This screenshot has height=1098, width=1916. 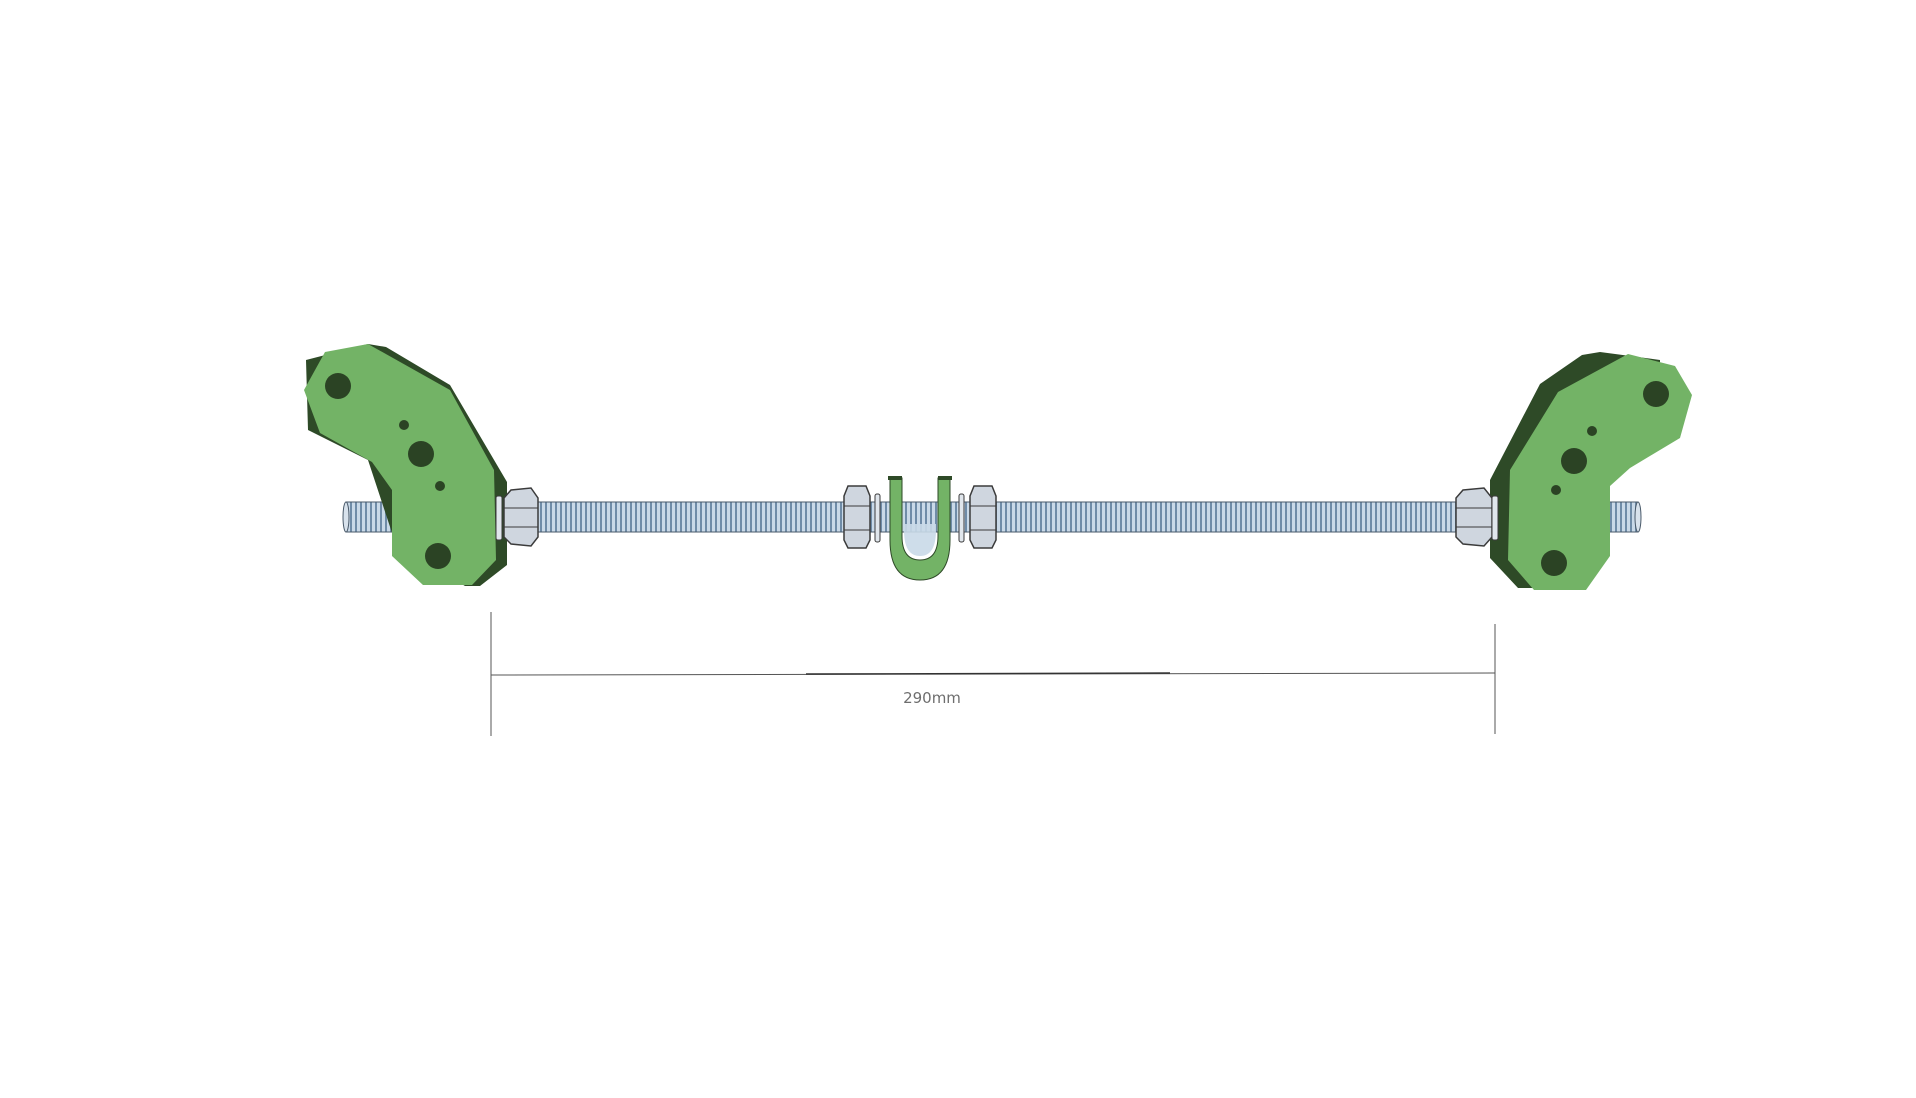 What do you see at coordinates (977, 517) in the screenshot?
I see `center-right-nut` at bounding box center [977, 517].